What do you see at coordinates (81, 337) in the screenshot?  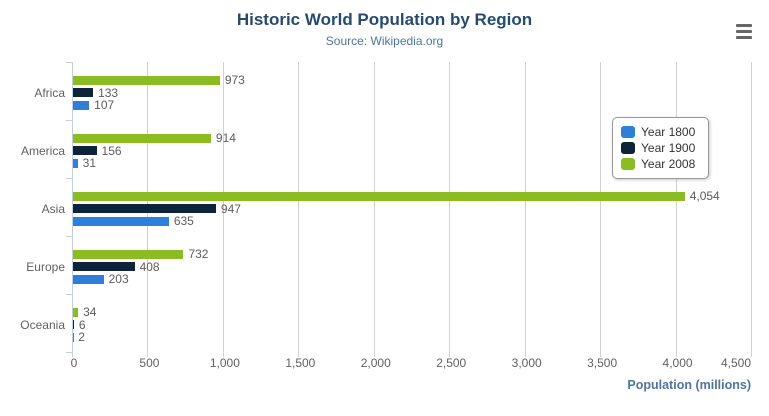 I see `data-label-year-1800-oceania: 2` at bounding box center [81, 337].